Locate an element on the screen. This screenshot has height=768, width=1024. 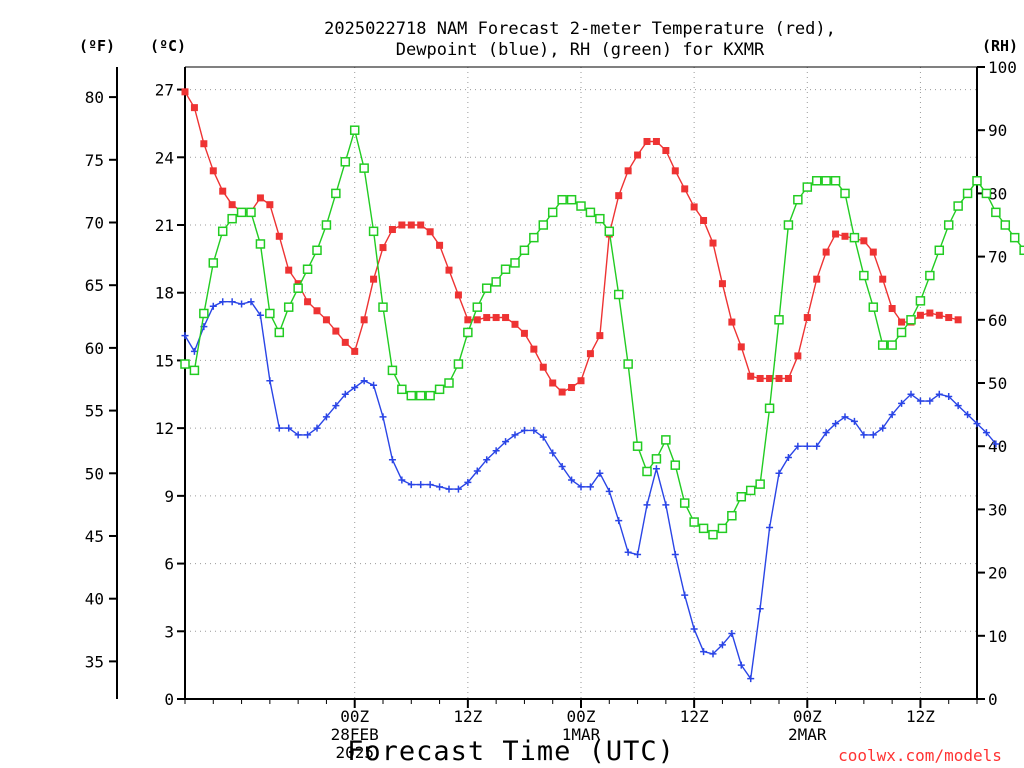
rh-tick-label: 20 is located at coordinates (997, 573).